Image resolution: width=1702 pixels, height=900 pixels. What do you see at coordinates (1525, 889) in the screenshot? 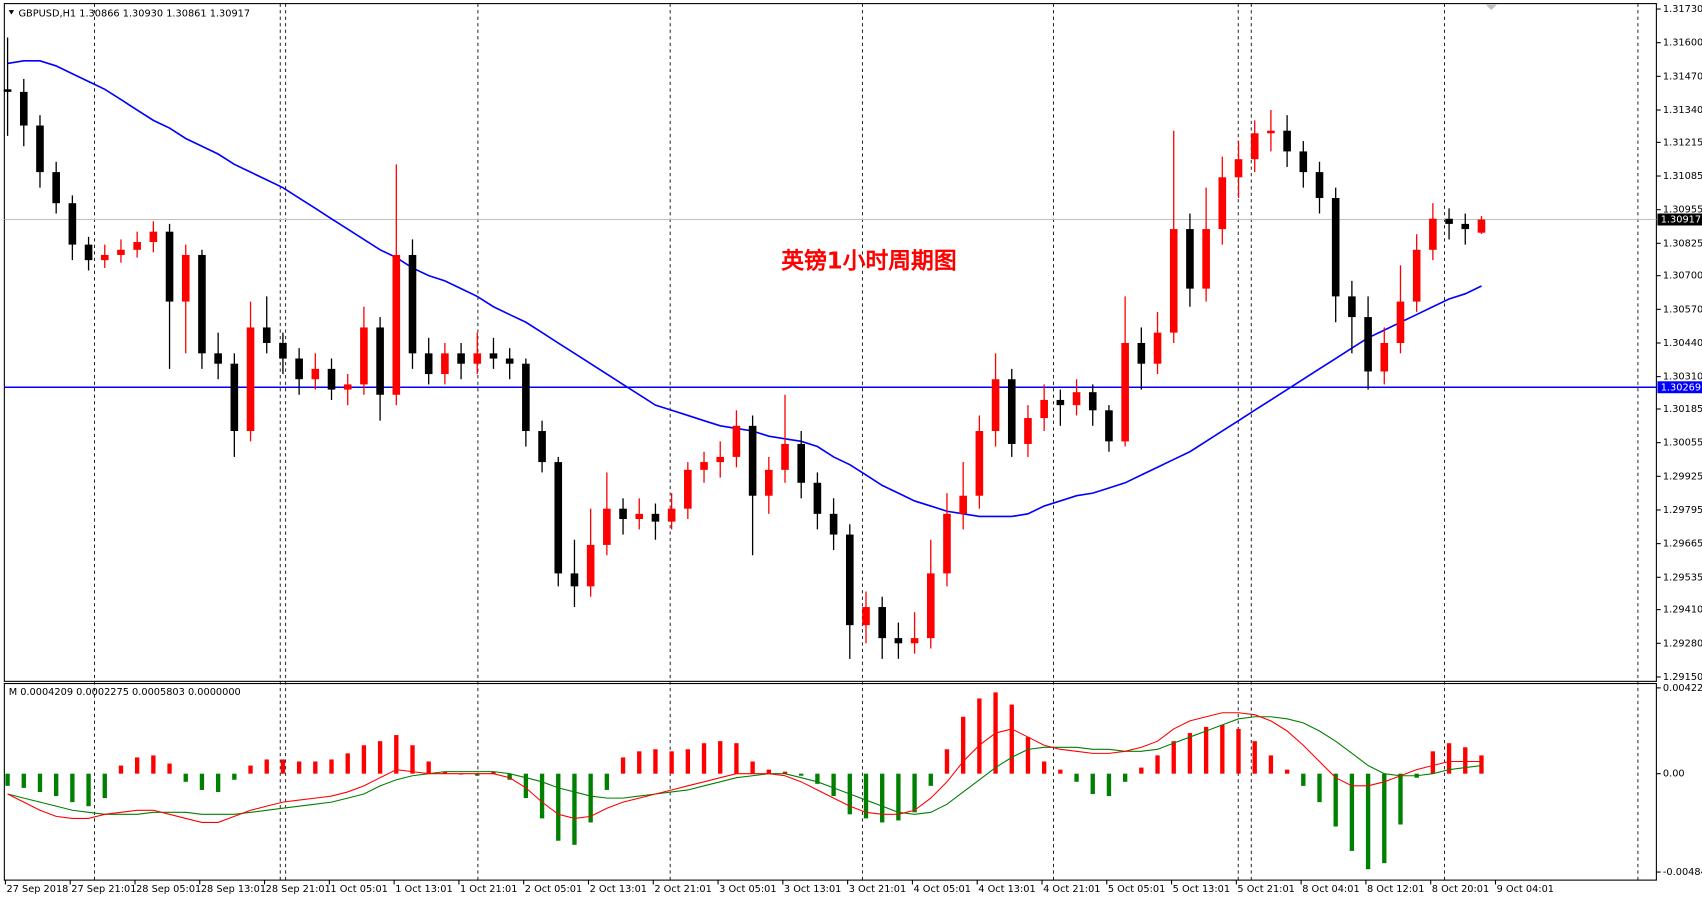
I see `x-tick-label: 9 Oct 04:01` at bounding box center [1525, 889].